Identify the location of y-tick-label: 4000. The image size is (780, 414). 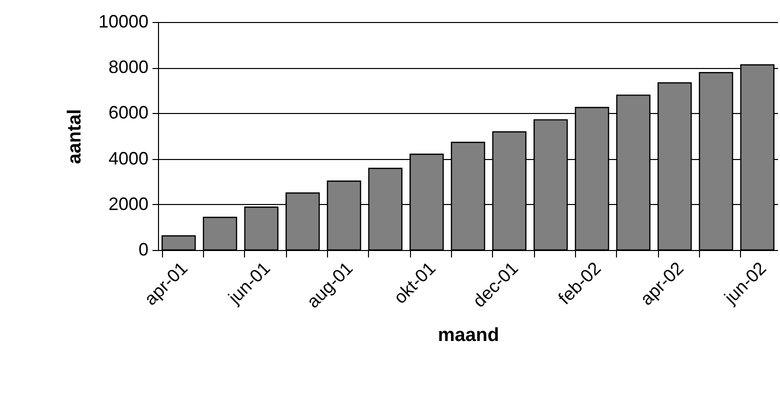
(128, 158).